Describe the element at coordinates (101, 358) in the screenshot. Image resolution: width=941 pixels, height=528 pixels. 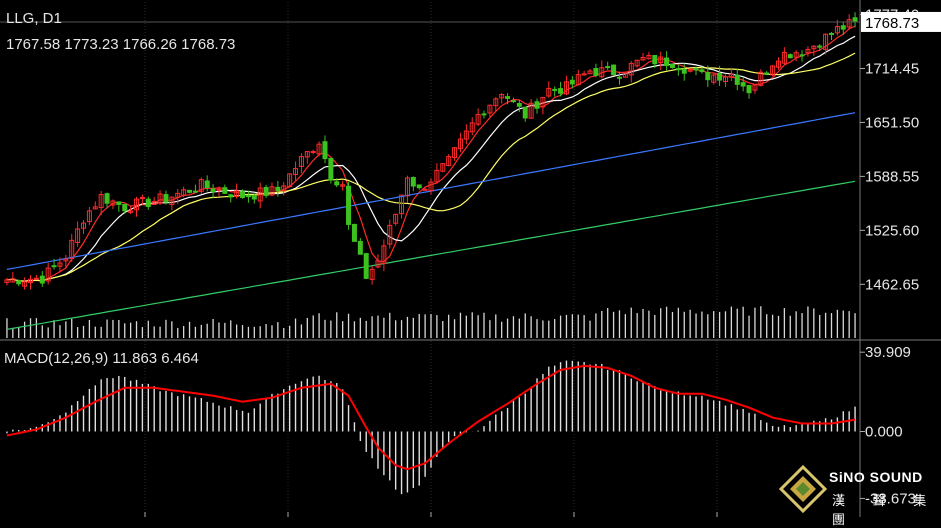
I see `macd-label: MACD(12,26,9) 11.863 6.464` at that location.